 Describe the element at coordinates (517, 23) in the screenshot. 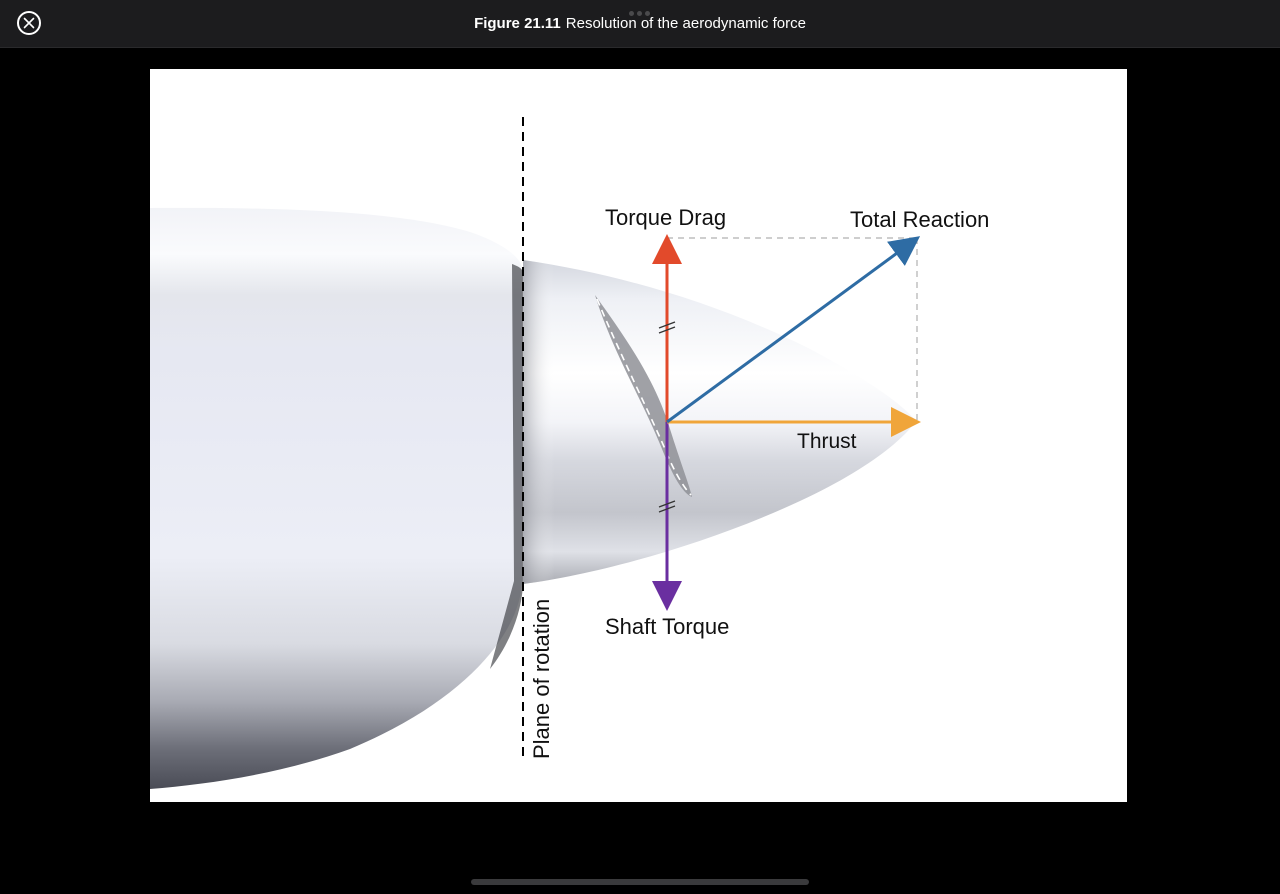

I see `figure-number: Figure 21.11` at that location.